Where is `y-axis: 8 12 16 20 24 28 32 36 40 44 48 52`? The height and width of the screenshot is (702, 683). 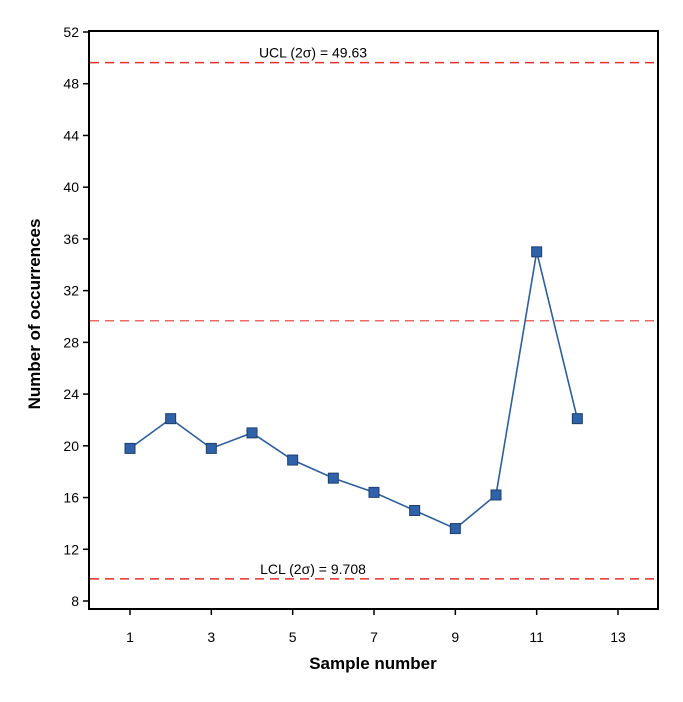
y-axis: 8 12 16 20 24 28 32 36 40 44 48 52 is located at coordinates (76, 316).